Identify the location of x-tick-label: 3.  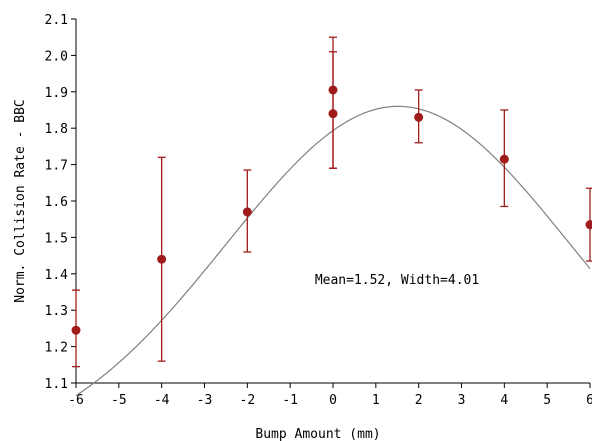
(462, 400).